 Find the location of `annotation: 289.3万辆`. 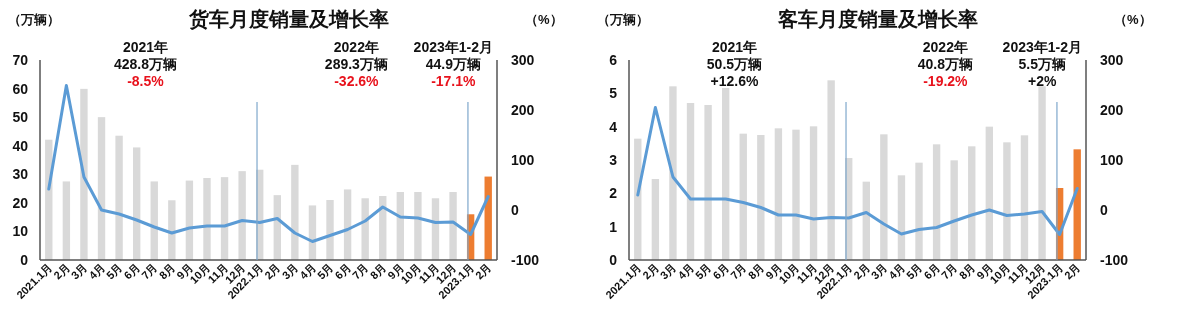

annotation: 289.3万辆 is located at coordinates (356, 64).